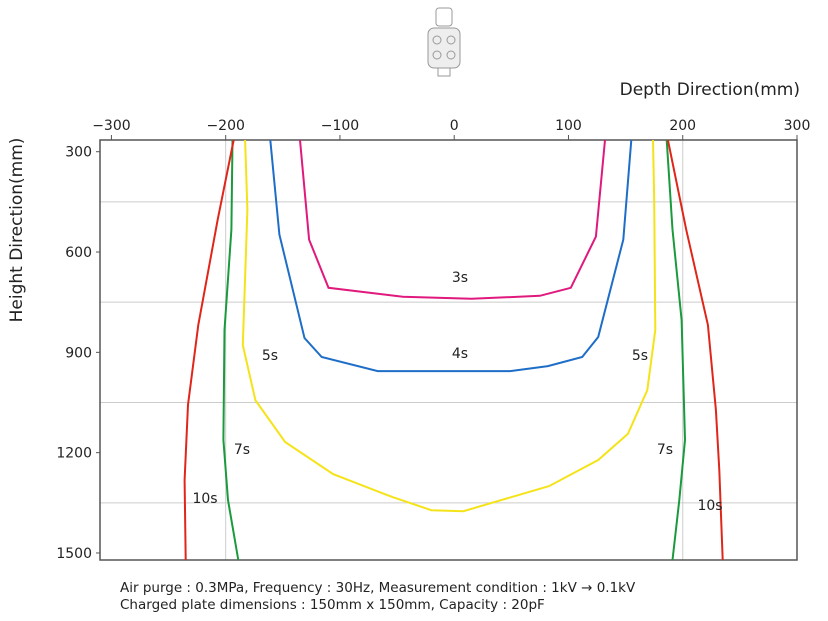 This screenshot has width=828, height=621. Describe the element at coordinates (710, 90) in the screenshot. I see `x-axis-label: Depth Direction(mm)` at that location.